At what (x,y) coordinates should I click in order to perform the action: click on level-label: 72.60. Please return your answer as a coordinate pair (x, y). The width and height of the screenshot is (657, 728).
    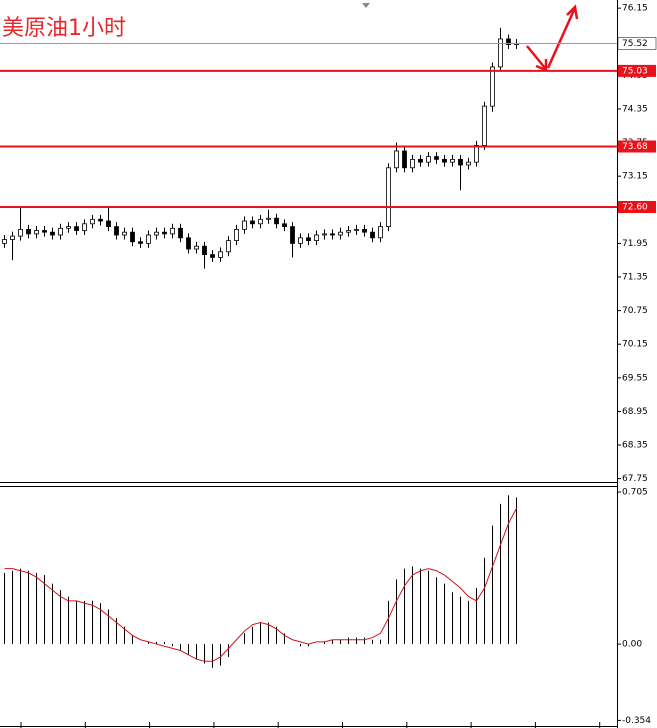
    Looking at the image, I should click on (635, 207).